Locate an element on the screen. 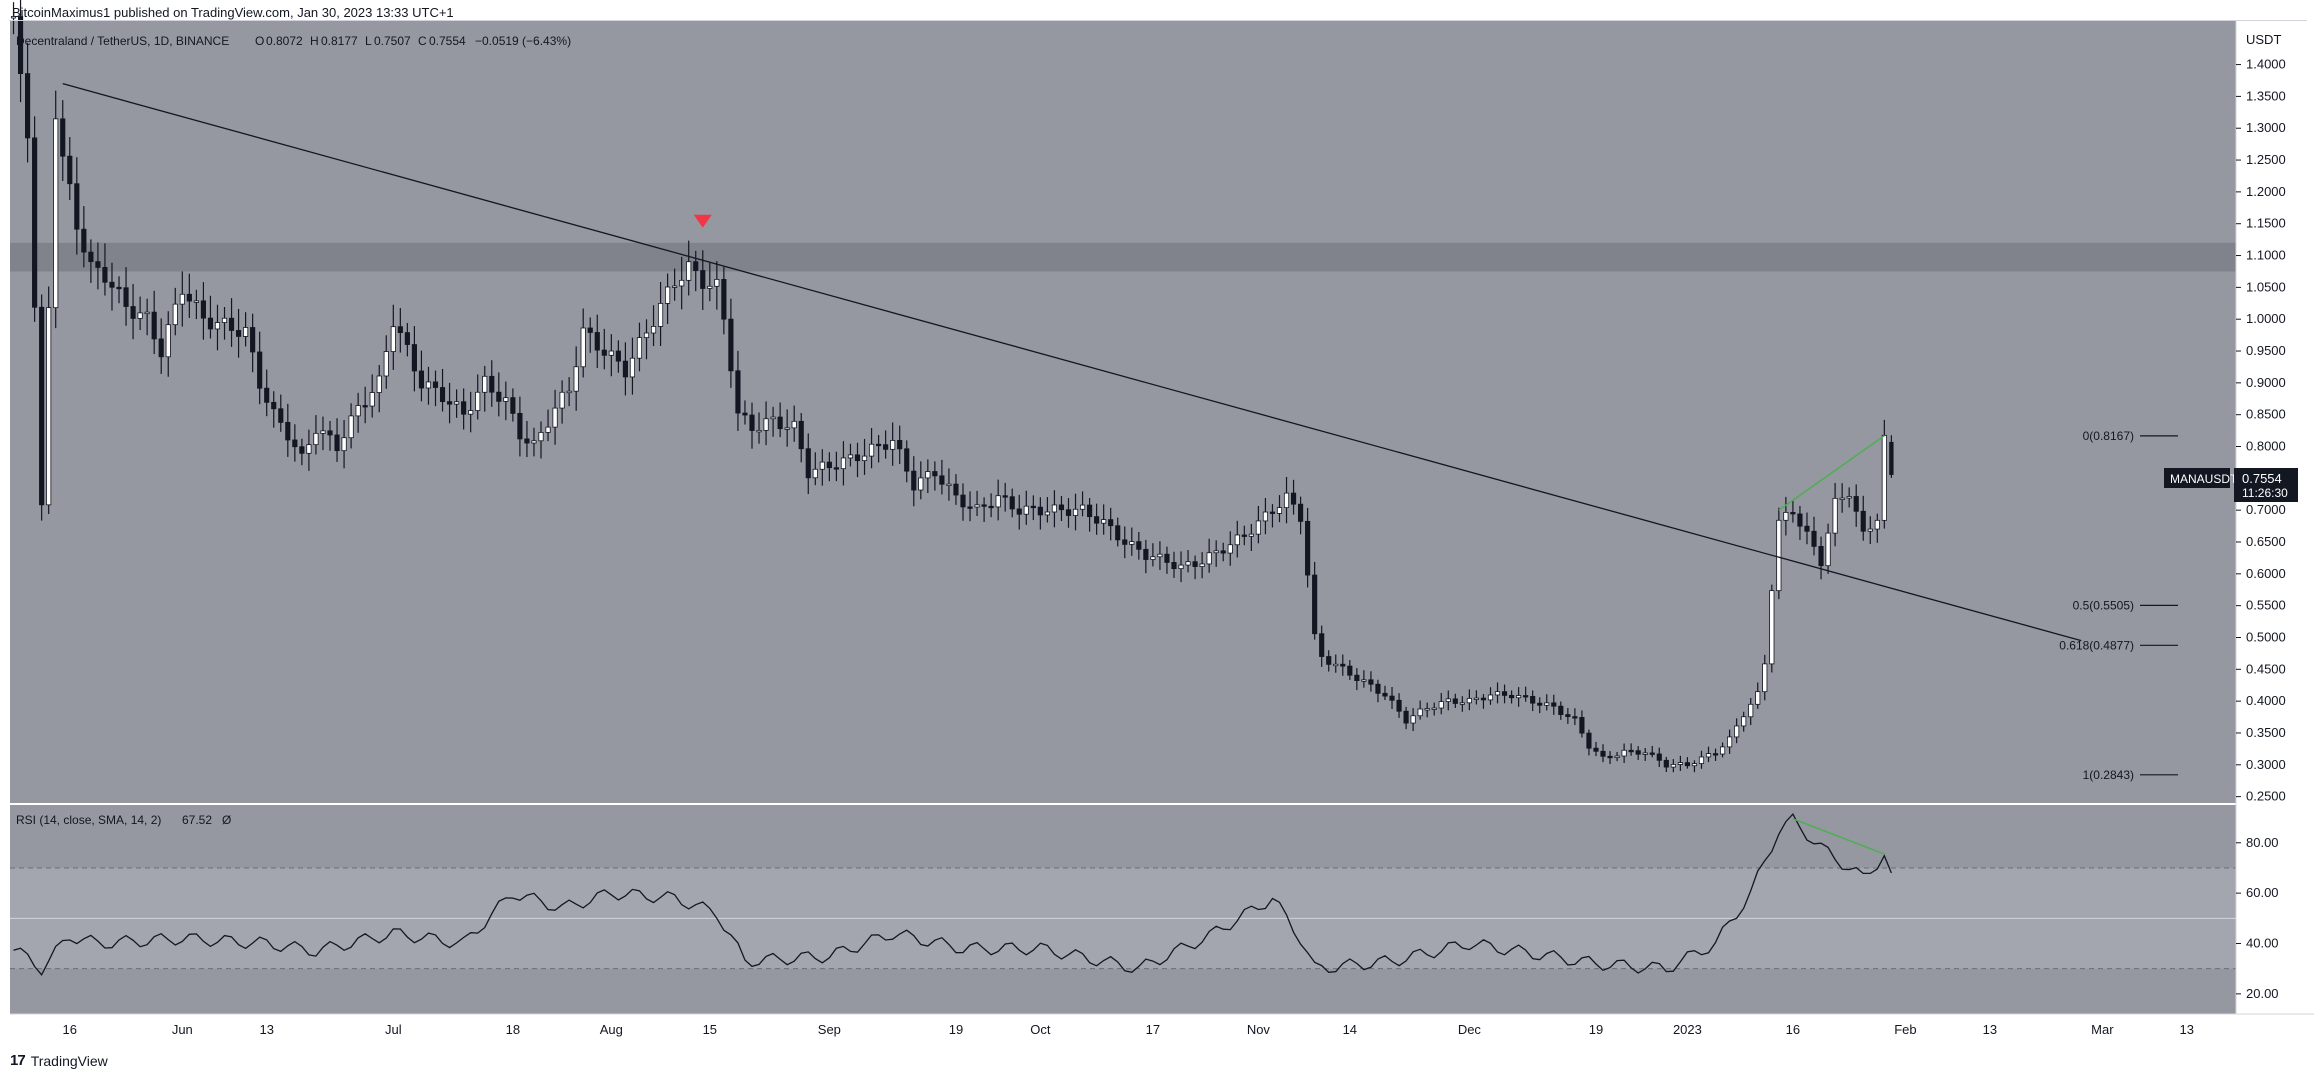 The image size is (2314, 1079). time-tick-label: Aug is located at coordinates (611, 1029).